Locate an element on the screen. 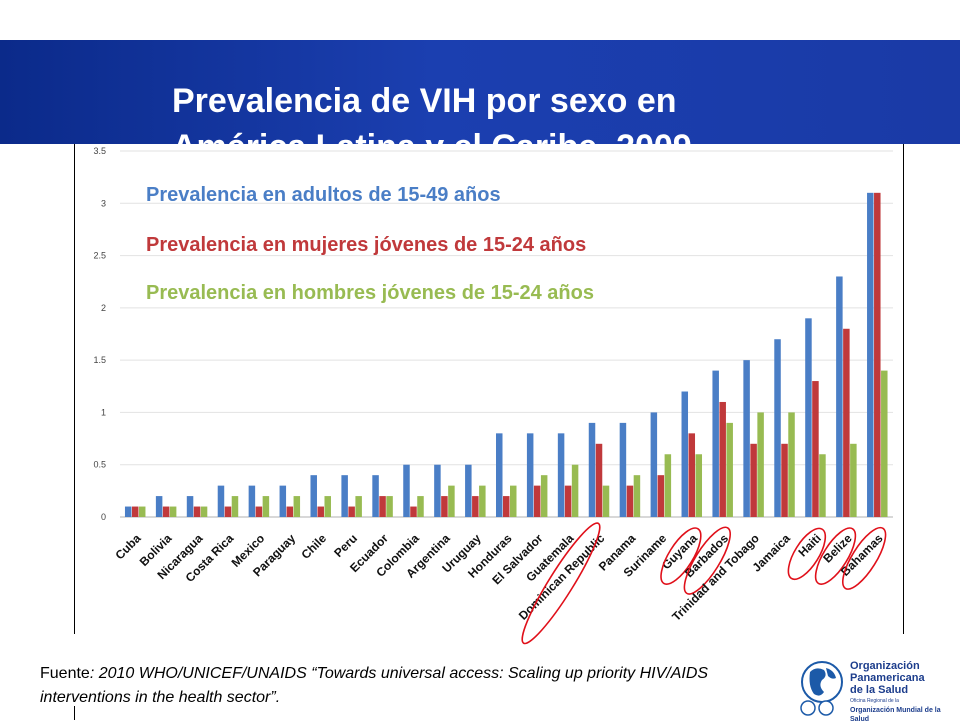 The height and width of the screenshot is (724, 960). y-tick-label: 0.5 is located at coordinates (99, 465).